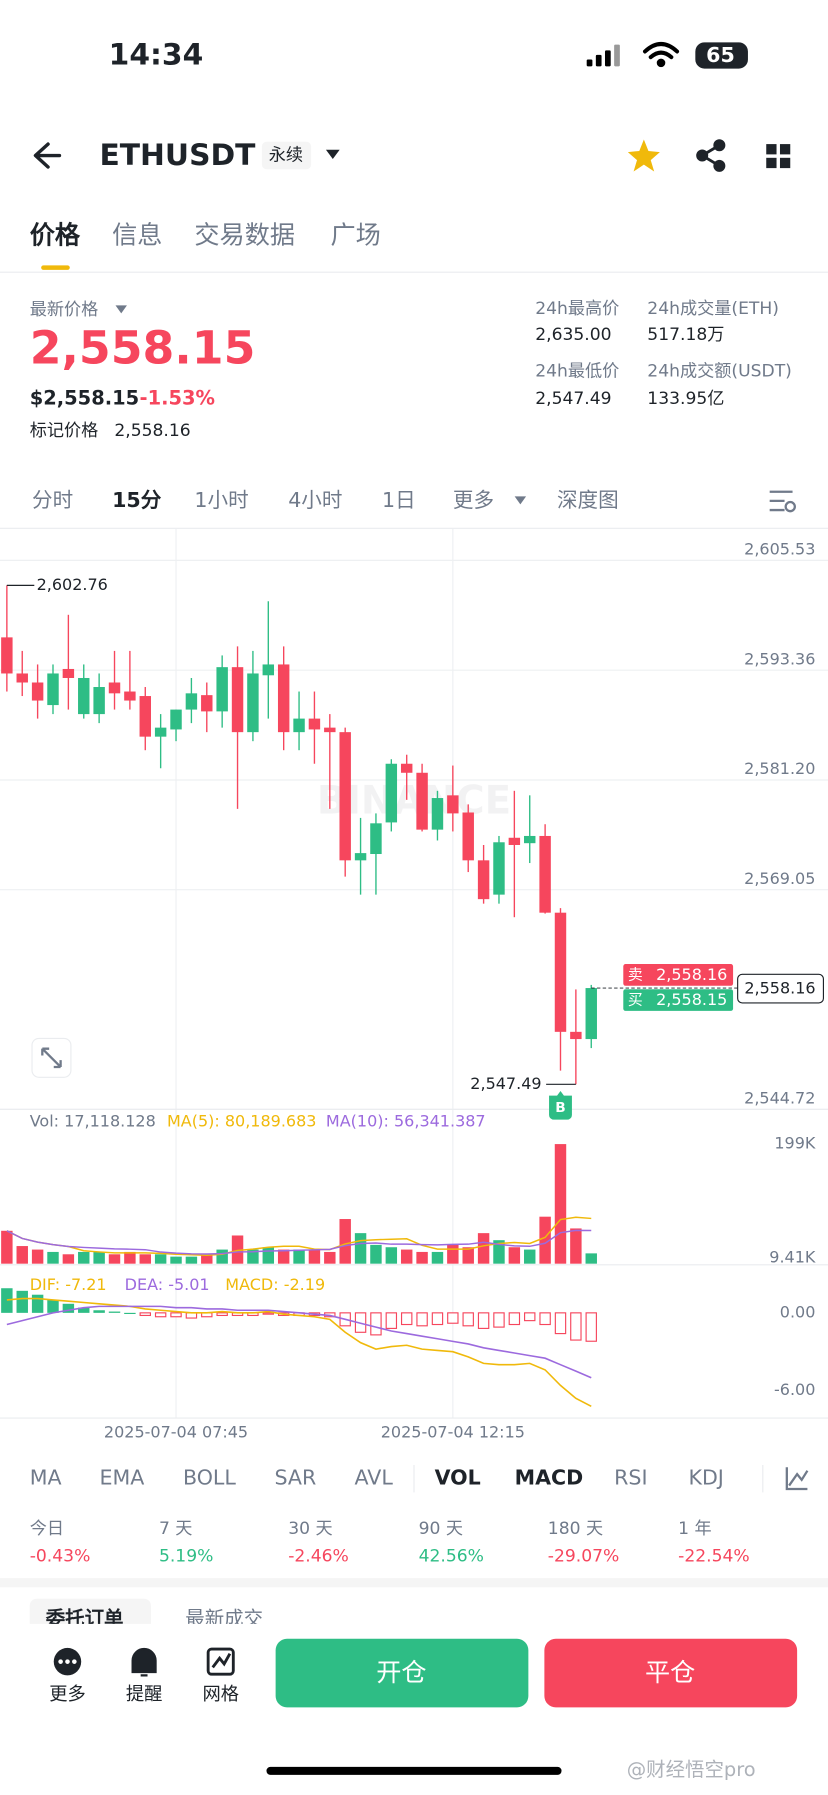 Image resolution: width=828 pixels, height=1795 pixels. I want to click on x-tick-label: 2025-07-04 12:15, so click(453, 1431).